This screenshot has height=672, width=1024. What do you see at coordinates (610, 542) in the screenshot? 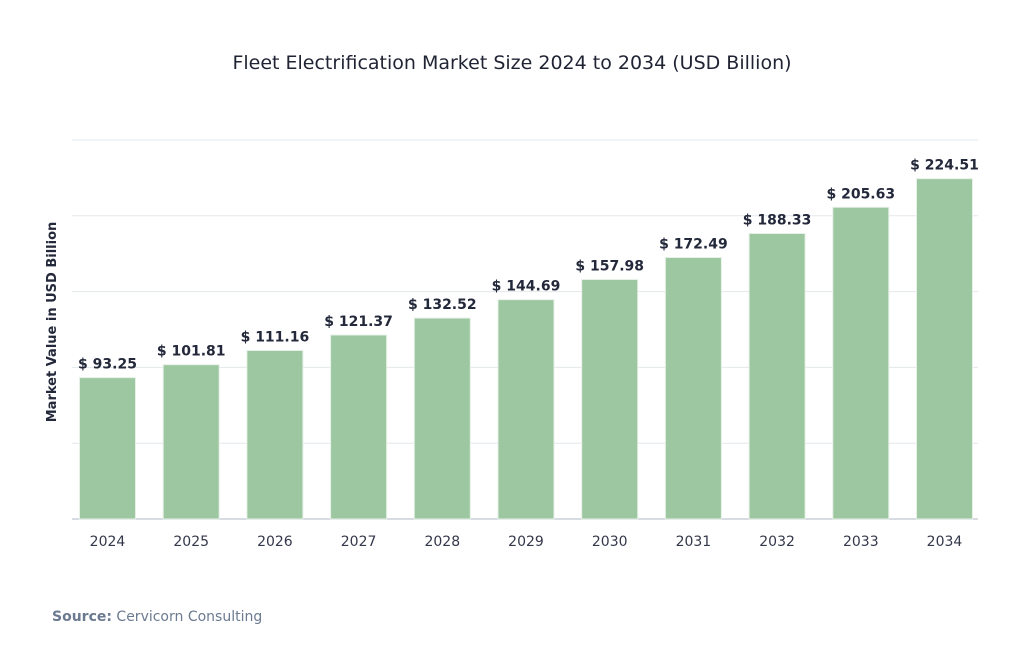
I see `x-tick-2030: 2030` at bounding box center [610, 542].